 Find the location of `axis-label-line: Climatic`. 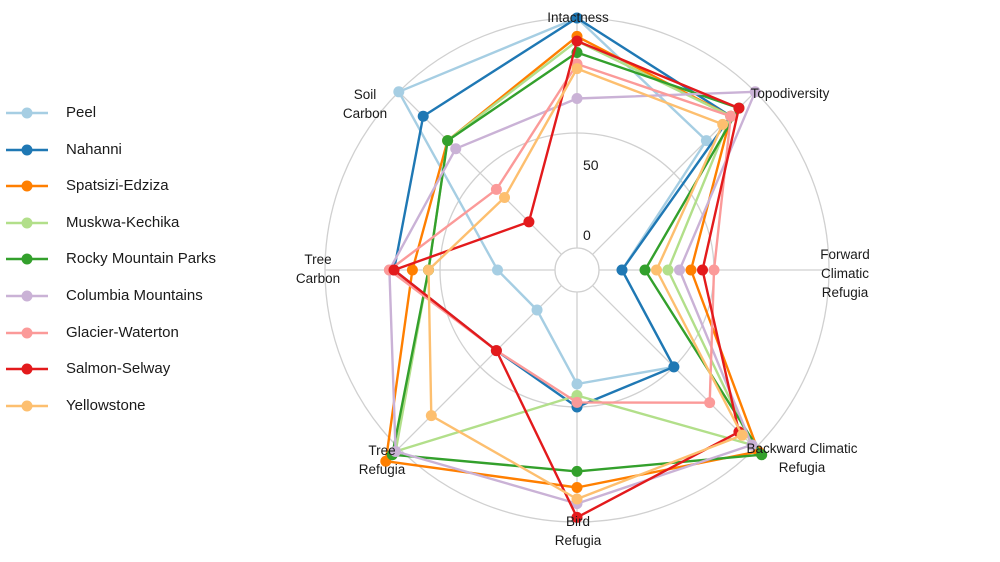

axis-label-line: Climatic is located at coordinates (845, 273).